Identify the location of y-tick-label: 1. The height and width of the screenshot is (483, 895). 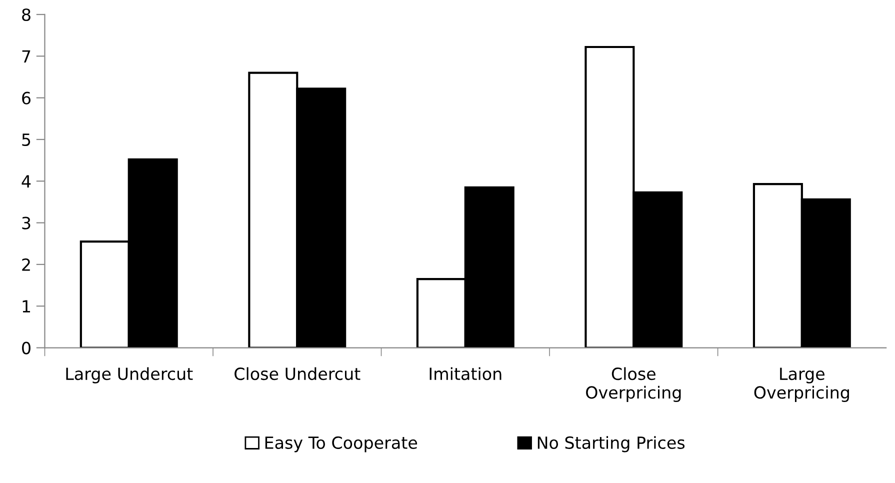
(26, 306).